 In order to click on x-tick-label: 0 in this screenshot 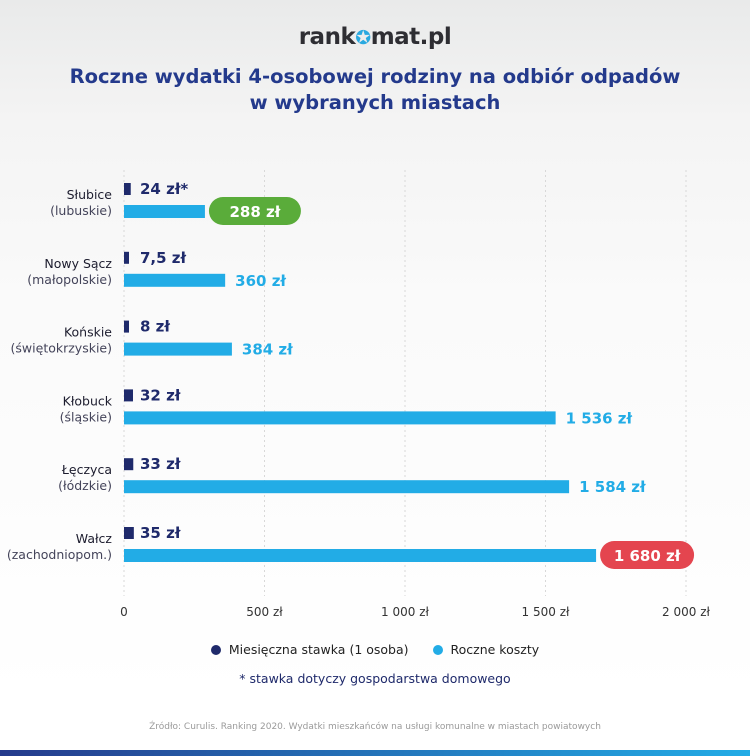, I will do `click(124, 612)`.